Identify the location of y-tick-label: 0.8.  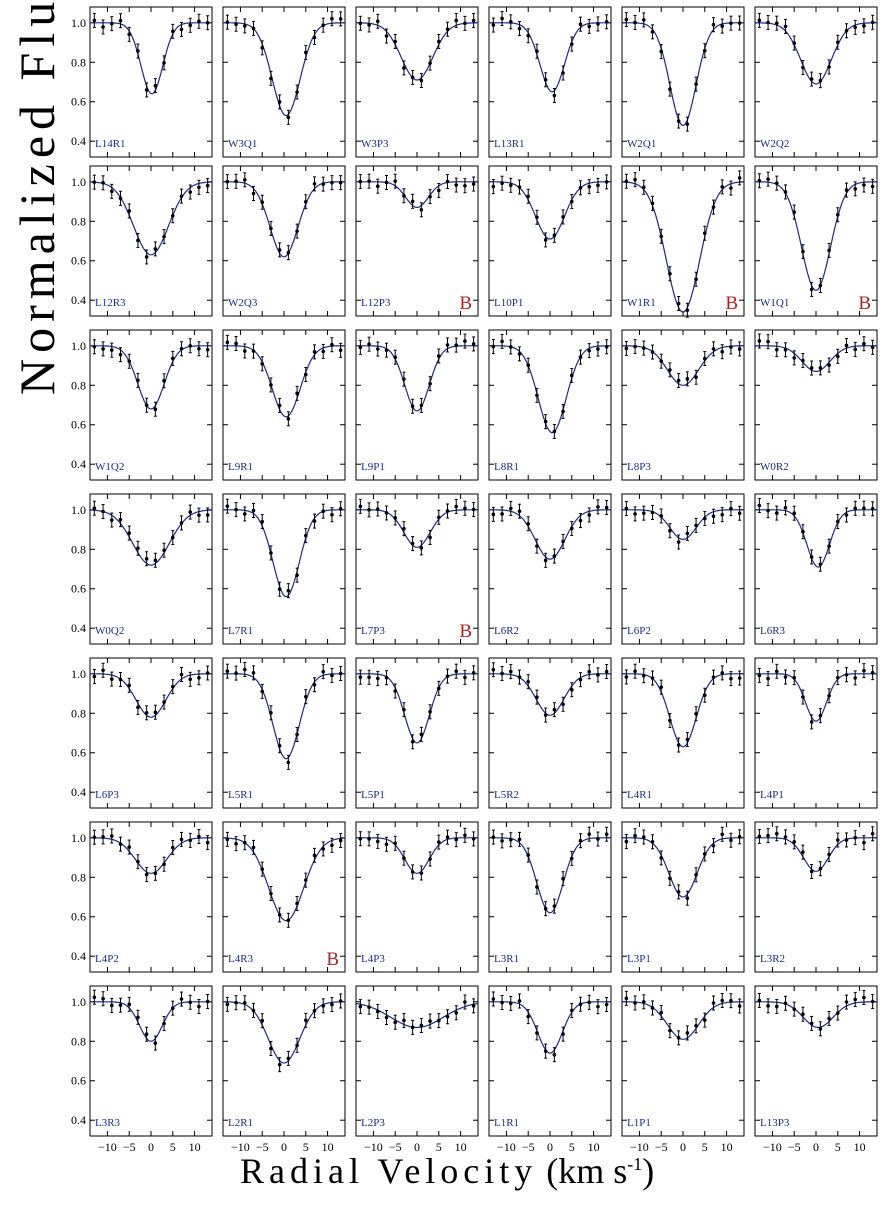
(78, 1041).